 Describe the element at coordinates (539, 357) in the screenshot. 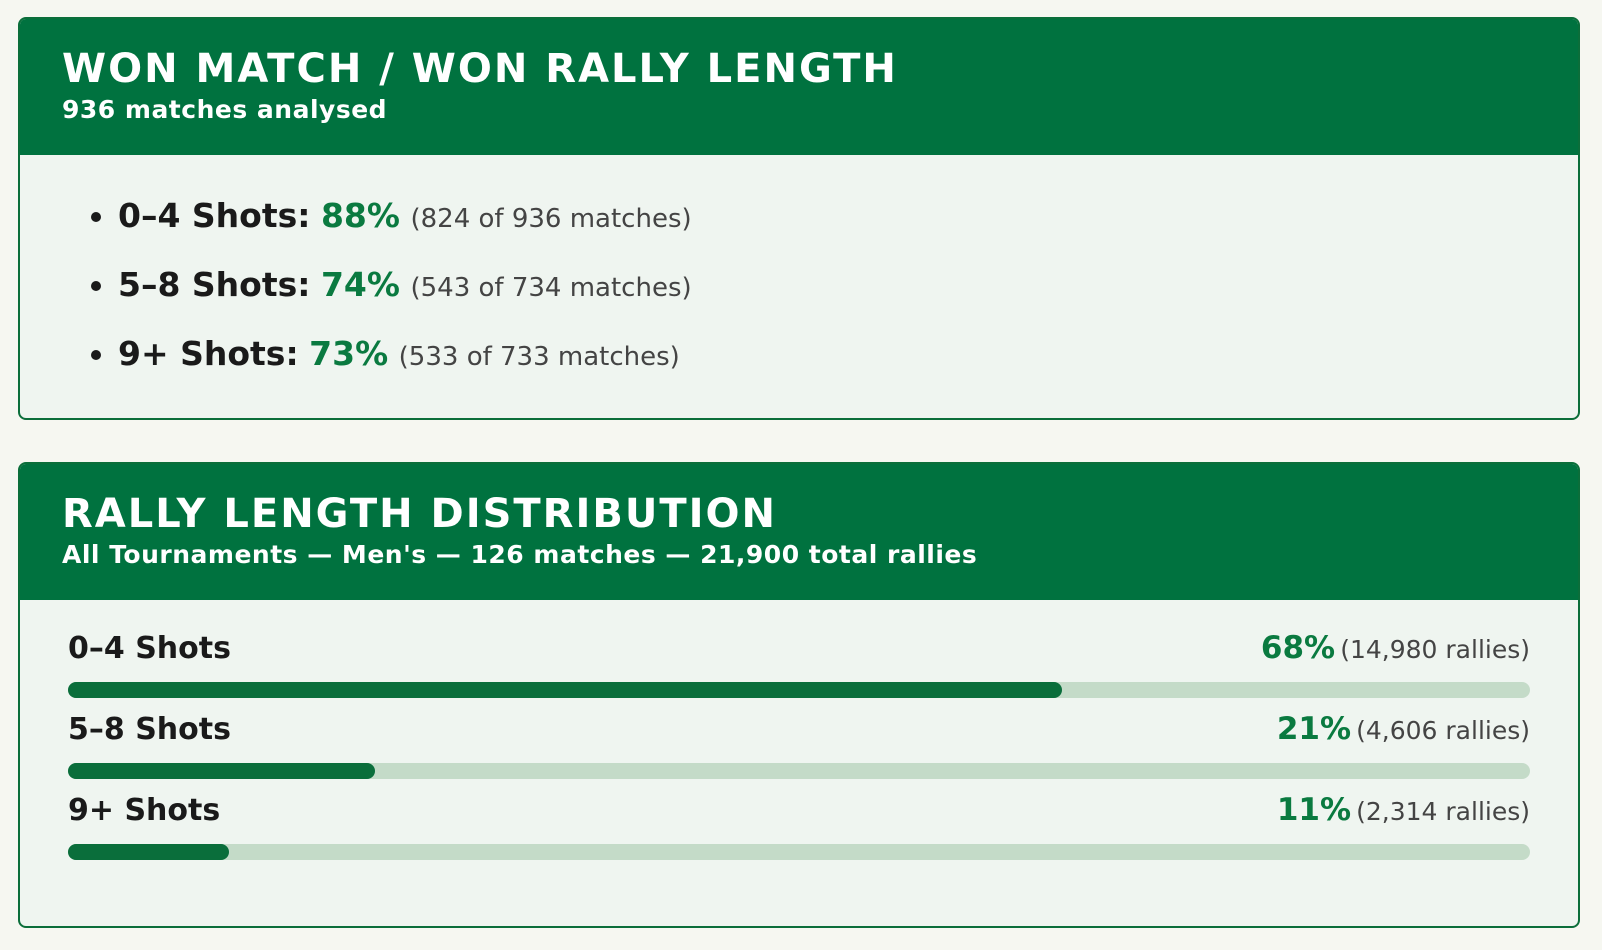

I see `stat-detail: (533 of 733 matches)` at that location.